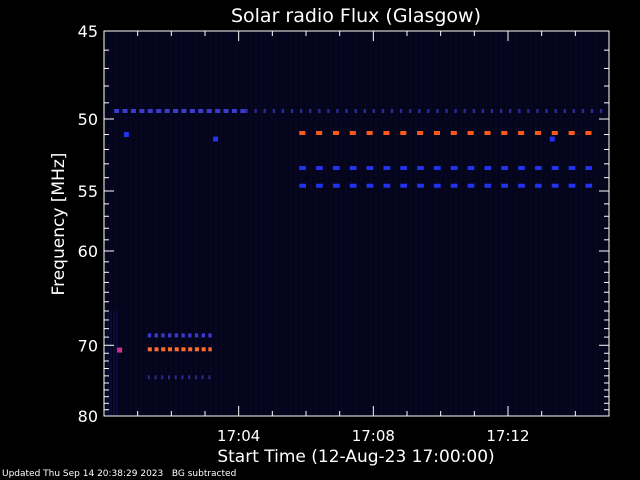  What do you see at coordinates (88, 416) in the screenshot?
I see `y-tick-label: 80` at bounding box center [88, 416].